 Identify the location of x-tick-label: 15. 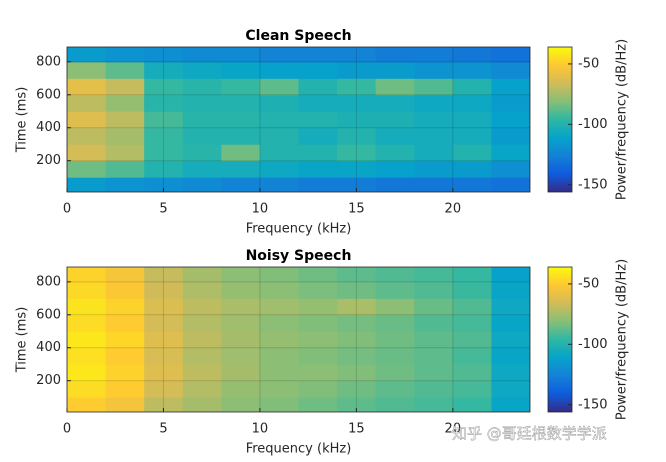
(356, 209).